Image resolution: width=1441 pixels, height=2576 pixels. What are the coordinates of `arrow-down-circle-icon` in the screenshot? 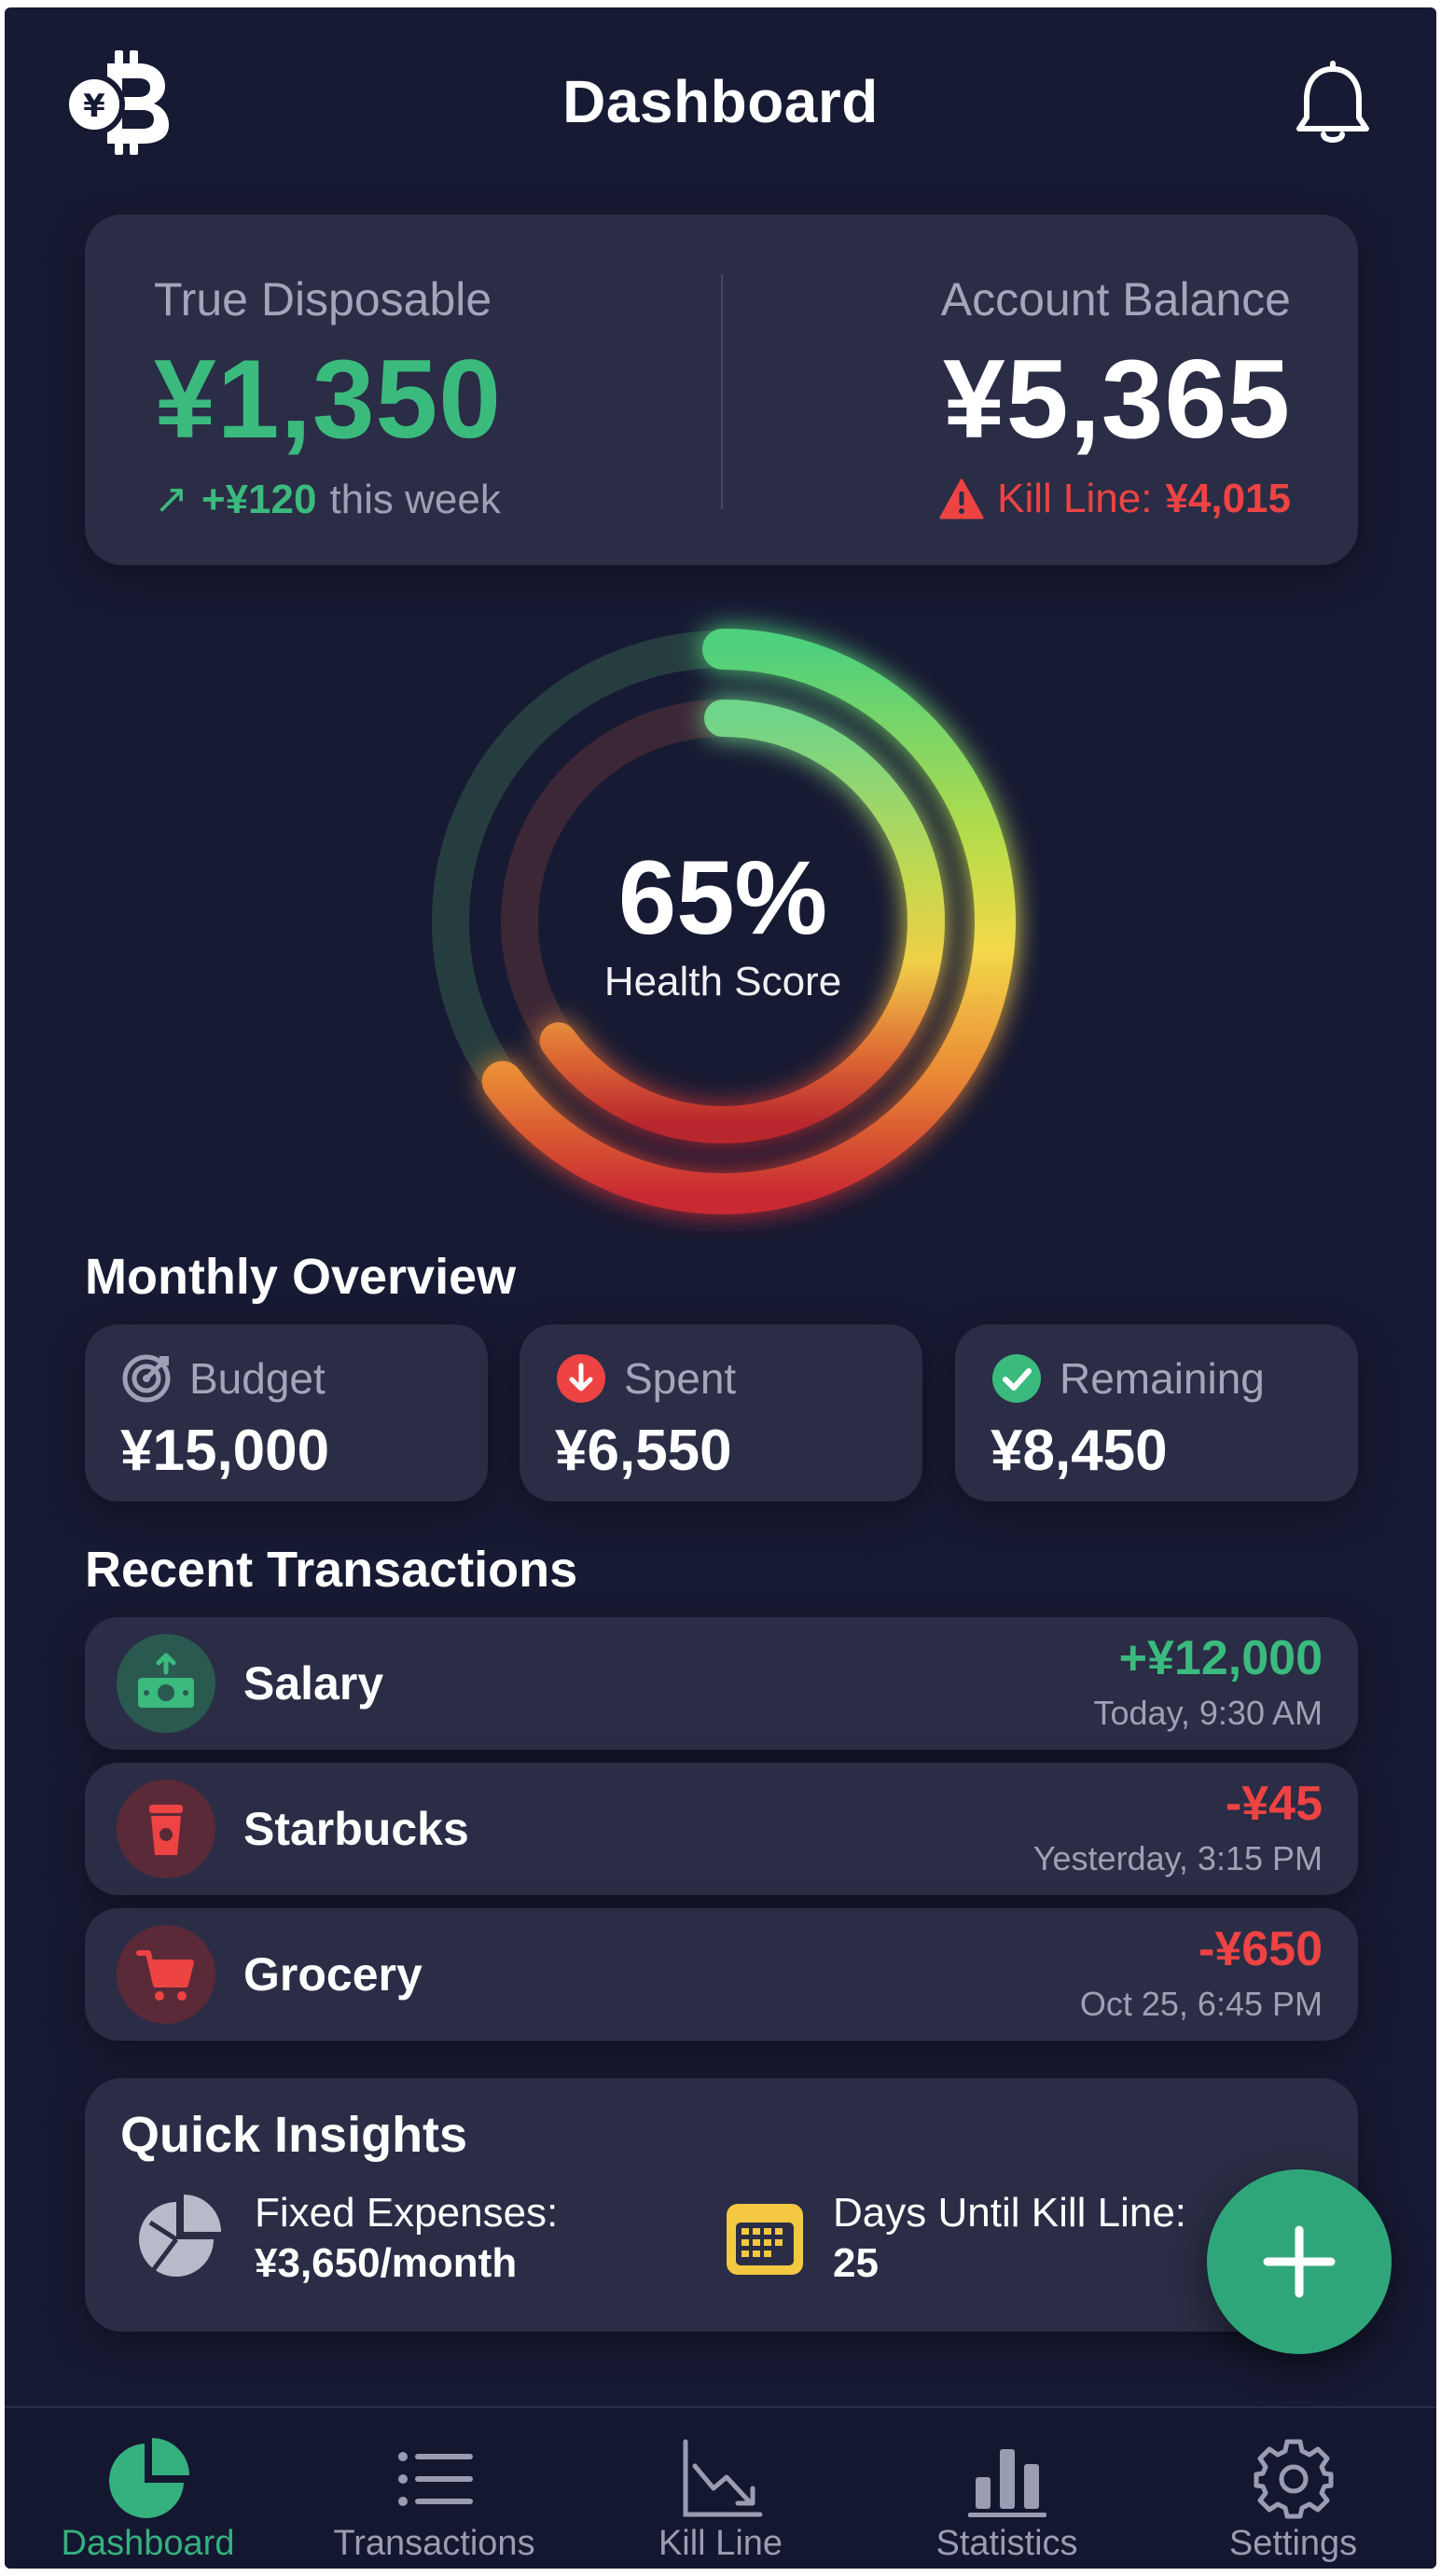 It's located at (581, 1378).